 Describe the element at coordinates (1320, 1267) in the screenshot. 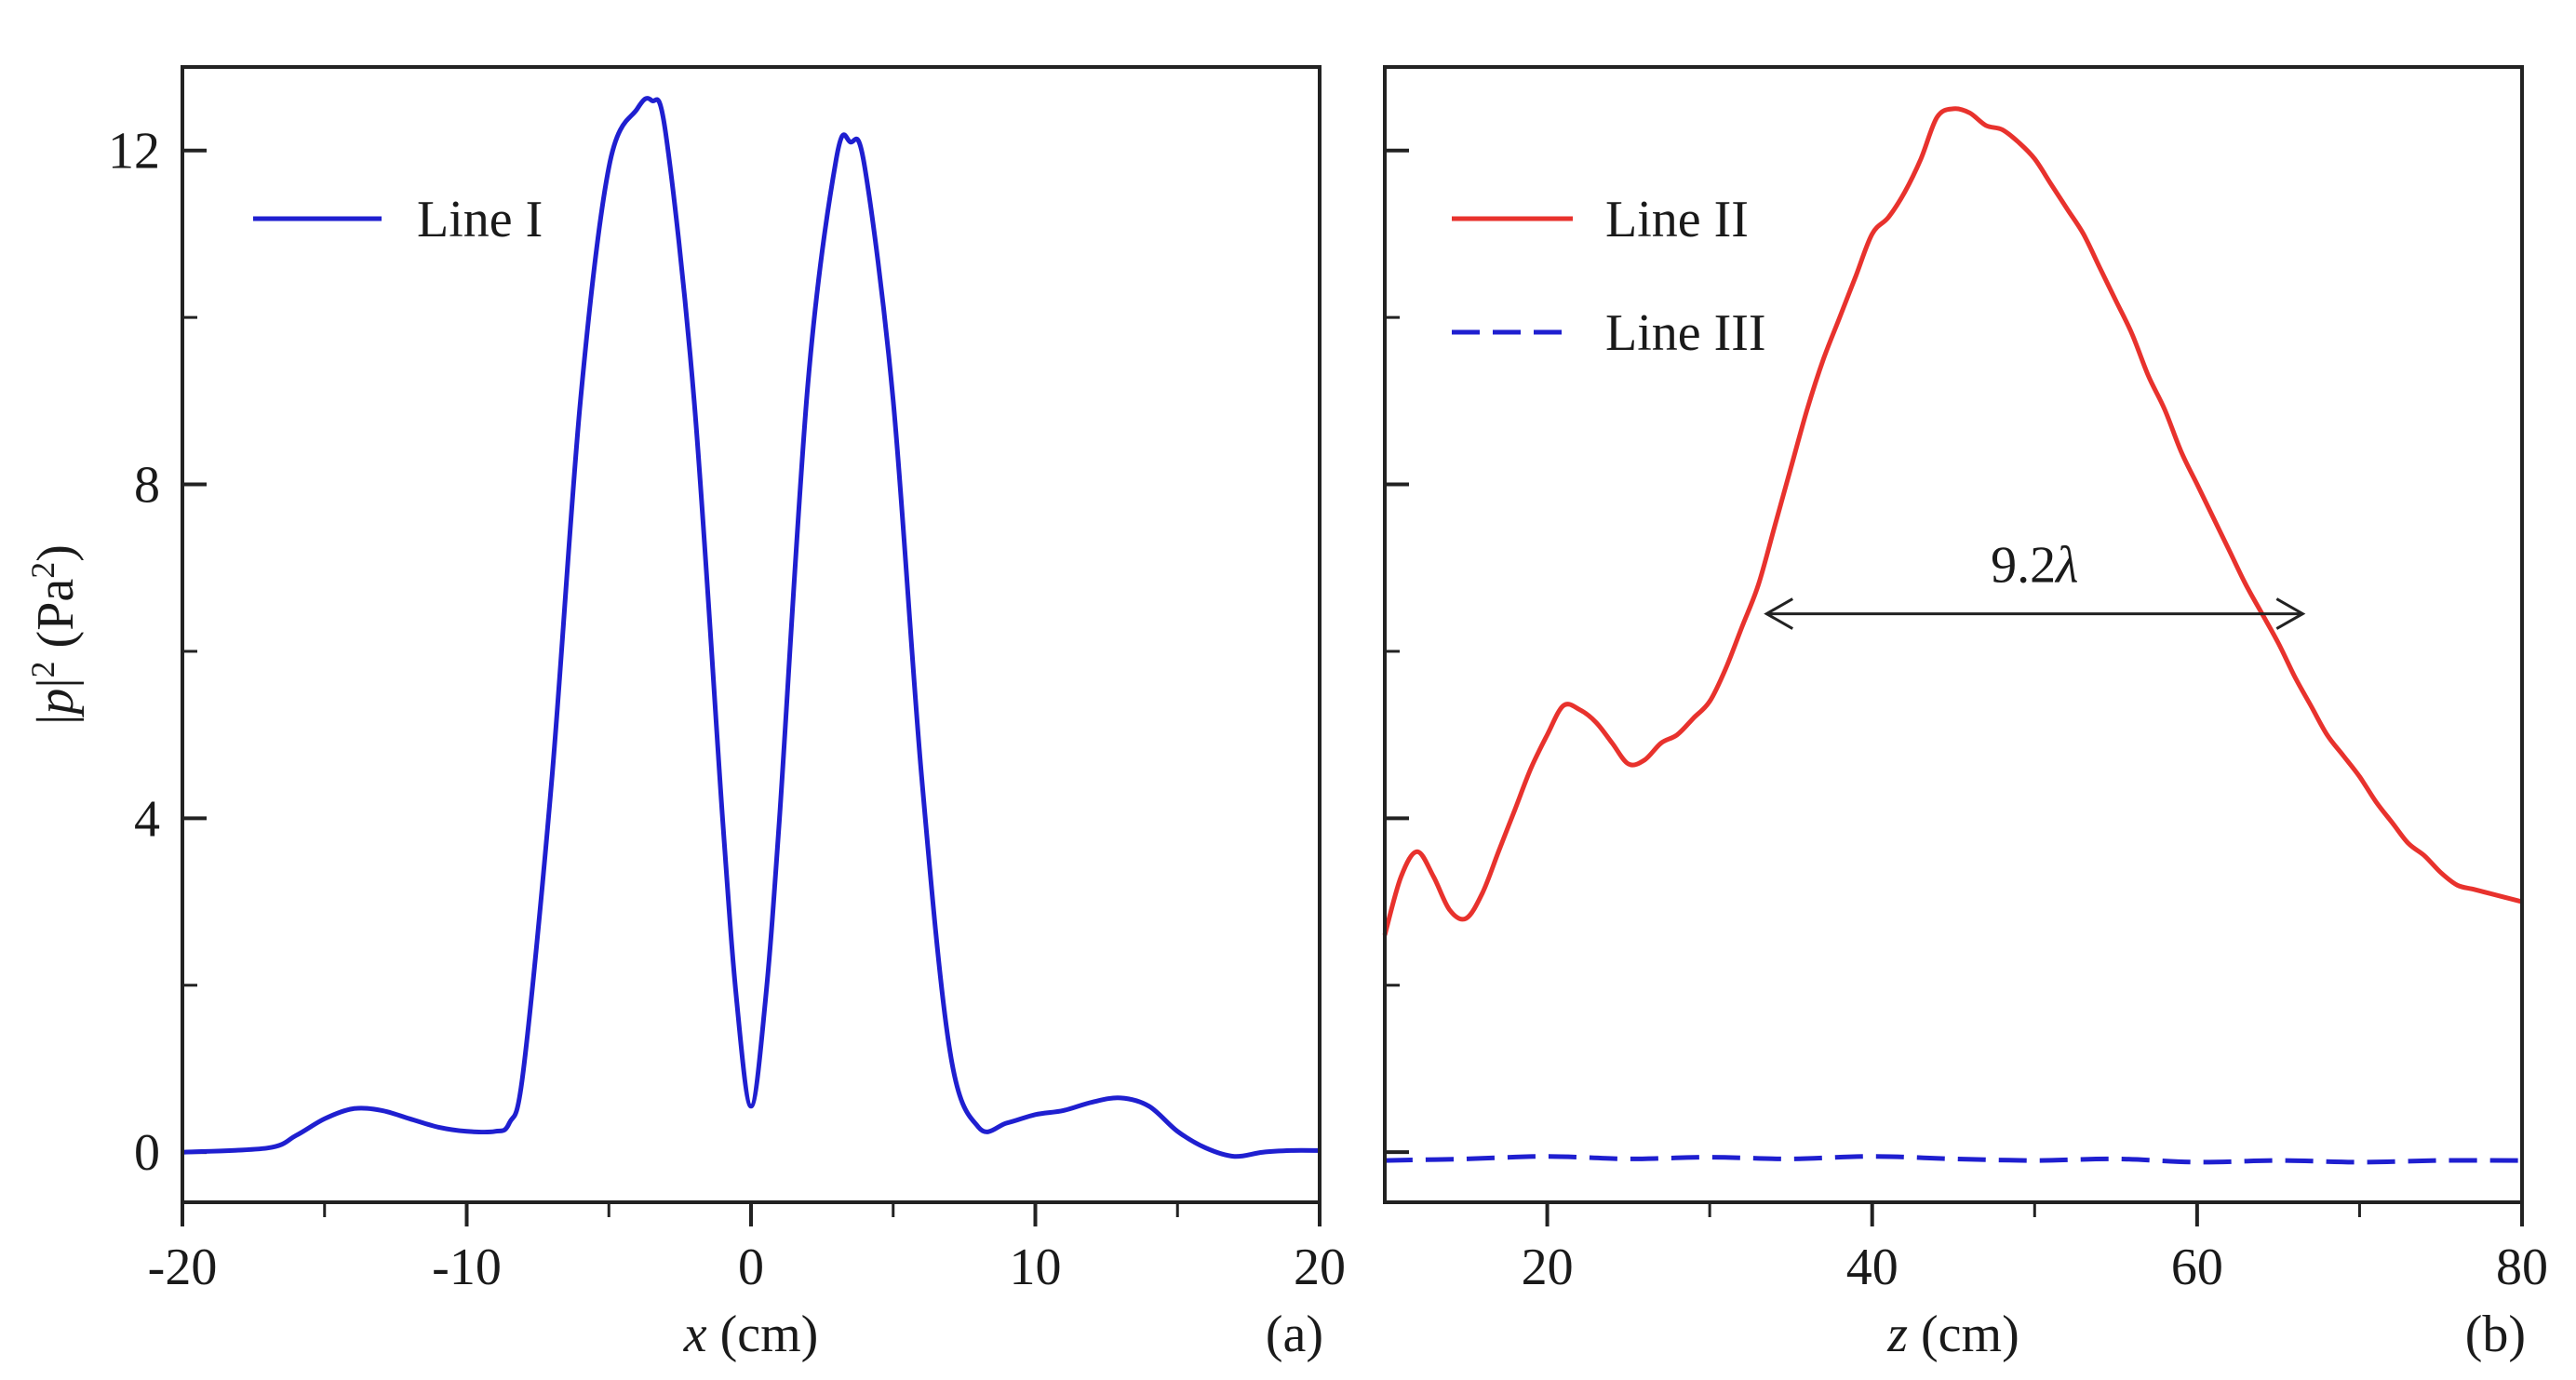

I see `chart-a-xtick-label: 20` at that location.